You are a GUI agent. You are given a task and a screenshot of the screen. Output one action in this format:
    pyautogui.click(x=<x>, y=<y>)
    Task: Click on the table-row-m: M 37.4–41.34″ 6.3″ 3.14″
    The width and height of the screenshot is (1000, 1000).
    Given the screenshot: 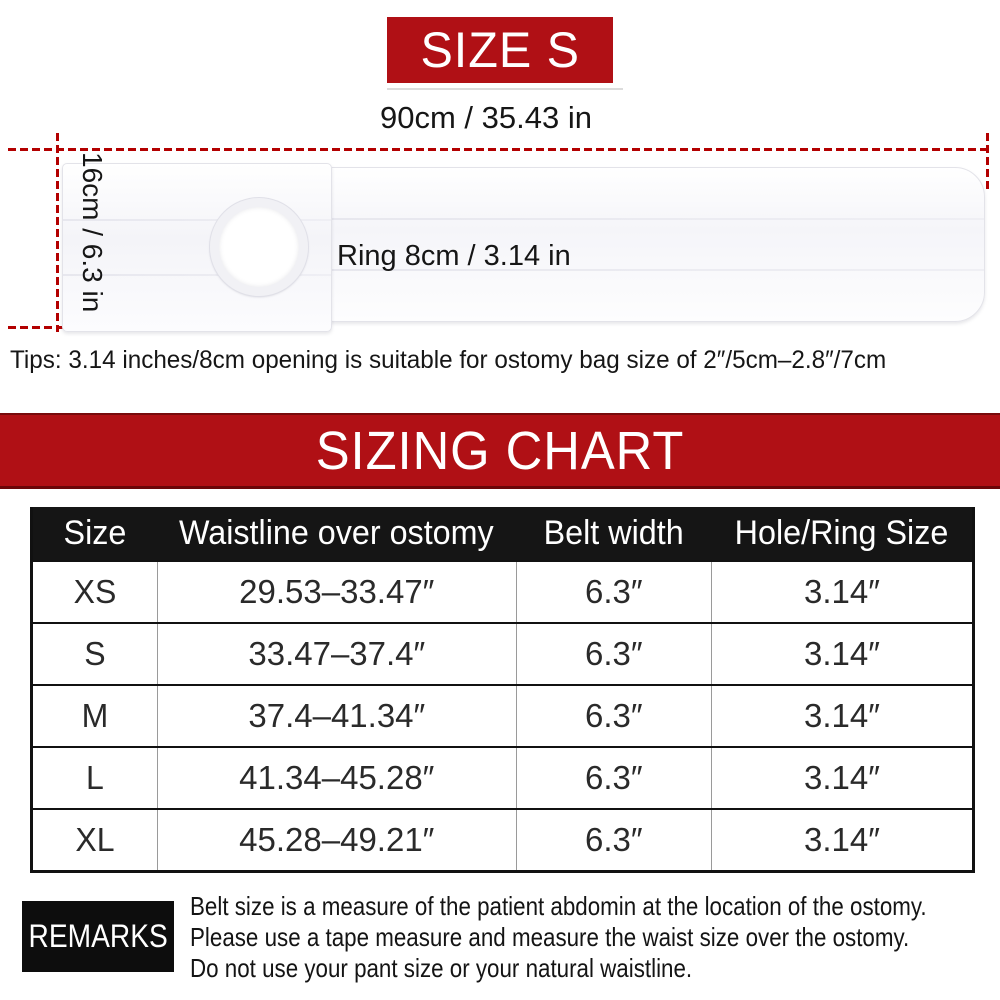 What is the action you would take?
    pyautogui.click(x=502, y=715)
    